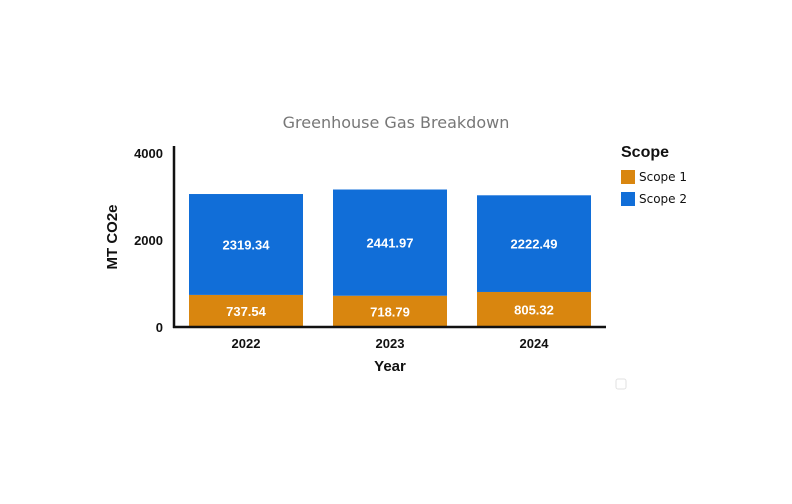 This screenshot has height=504, width=792. I want to click on bar-scope-2-2022, so click(246, 244).